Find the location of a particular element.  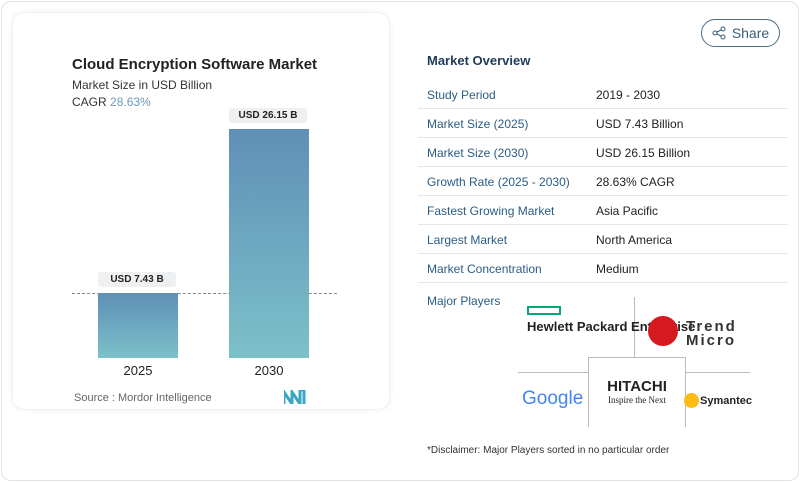

overview-row: Market Size (2025) USD 7.43 Billion is located at coordinates (603, 123).